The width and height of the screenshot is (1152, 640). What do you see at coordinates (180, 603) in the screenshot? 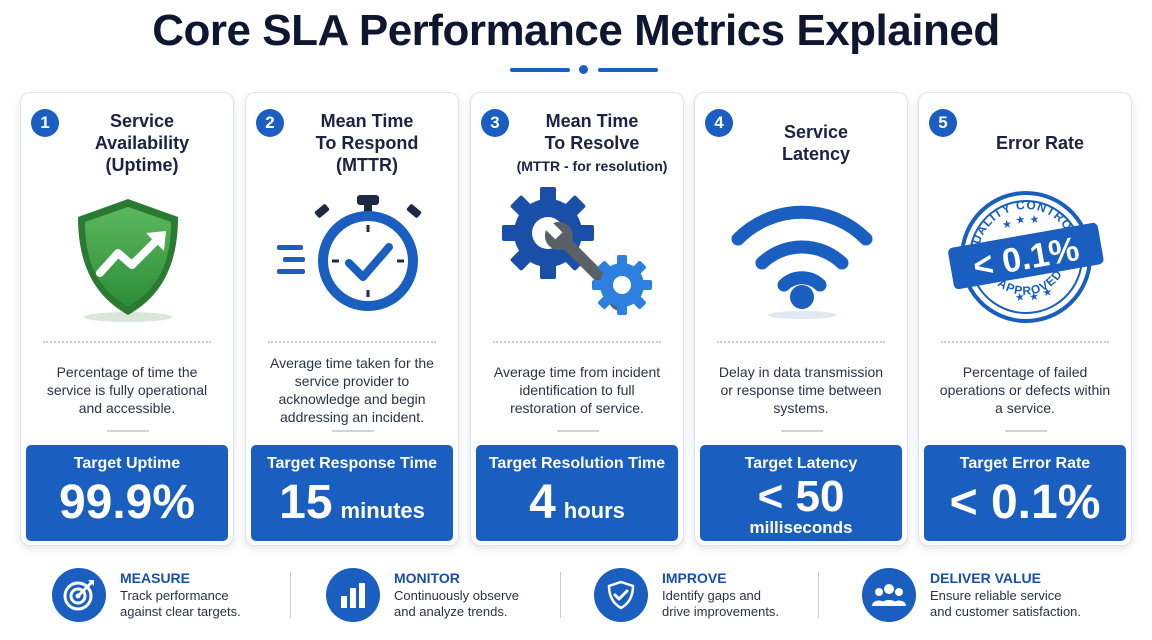
I see `footer-text: Track performance against clear targets.` at bounding box center [180, 603].